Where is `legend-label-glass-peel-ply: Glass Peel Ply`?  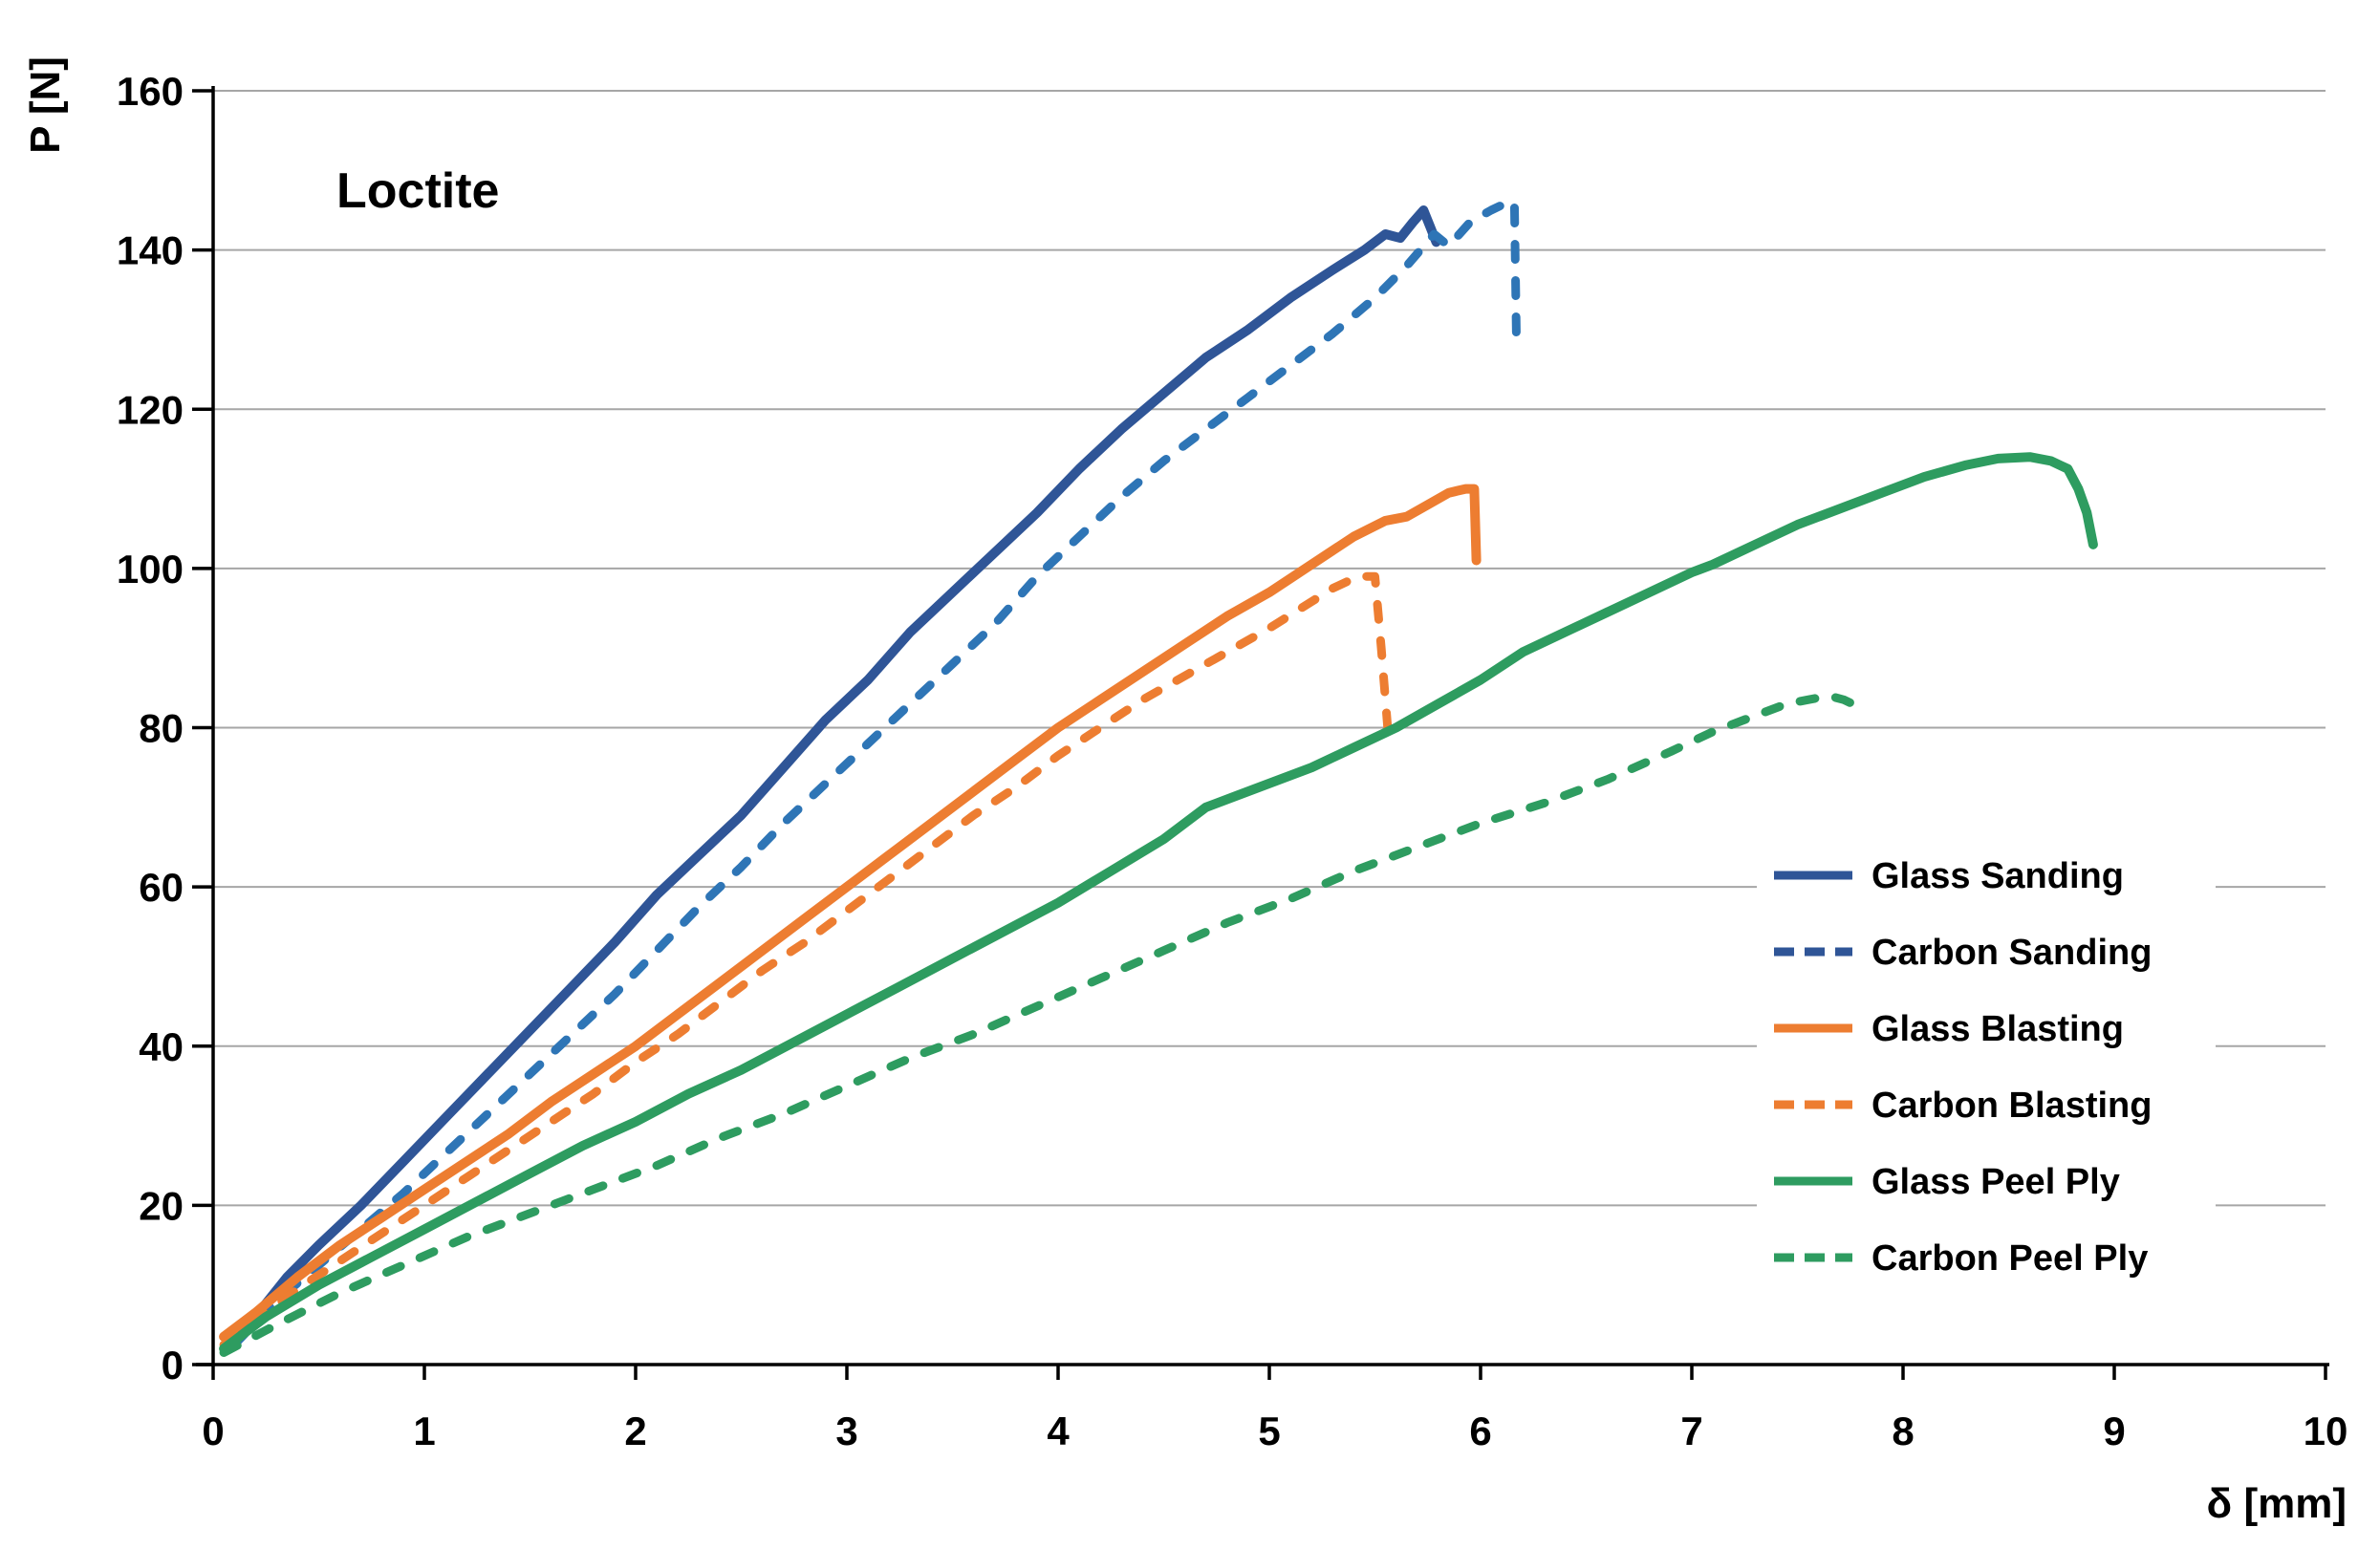 legend-label-glass-peel-ply: Glass Peel Ply is located at coordinates (1996, 1182).